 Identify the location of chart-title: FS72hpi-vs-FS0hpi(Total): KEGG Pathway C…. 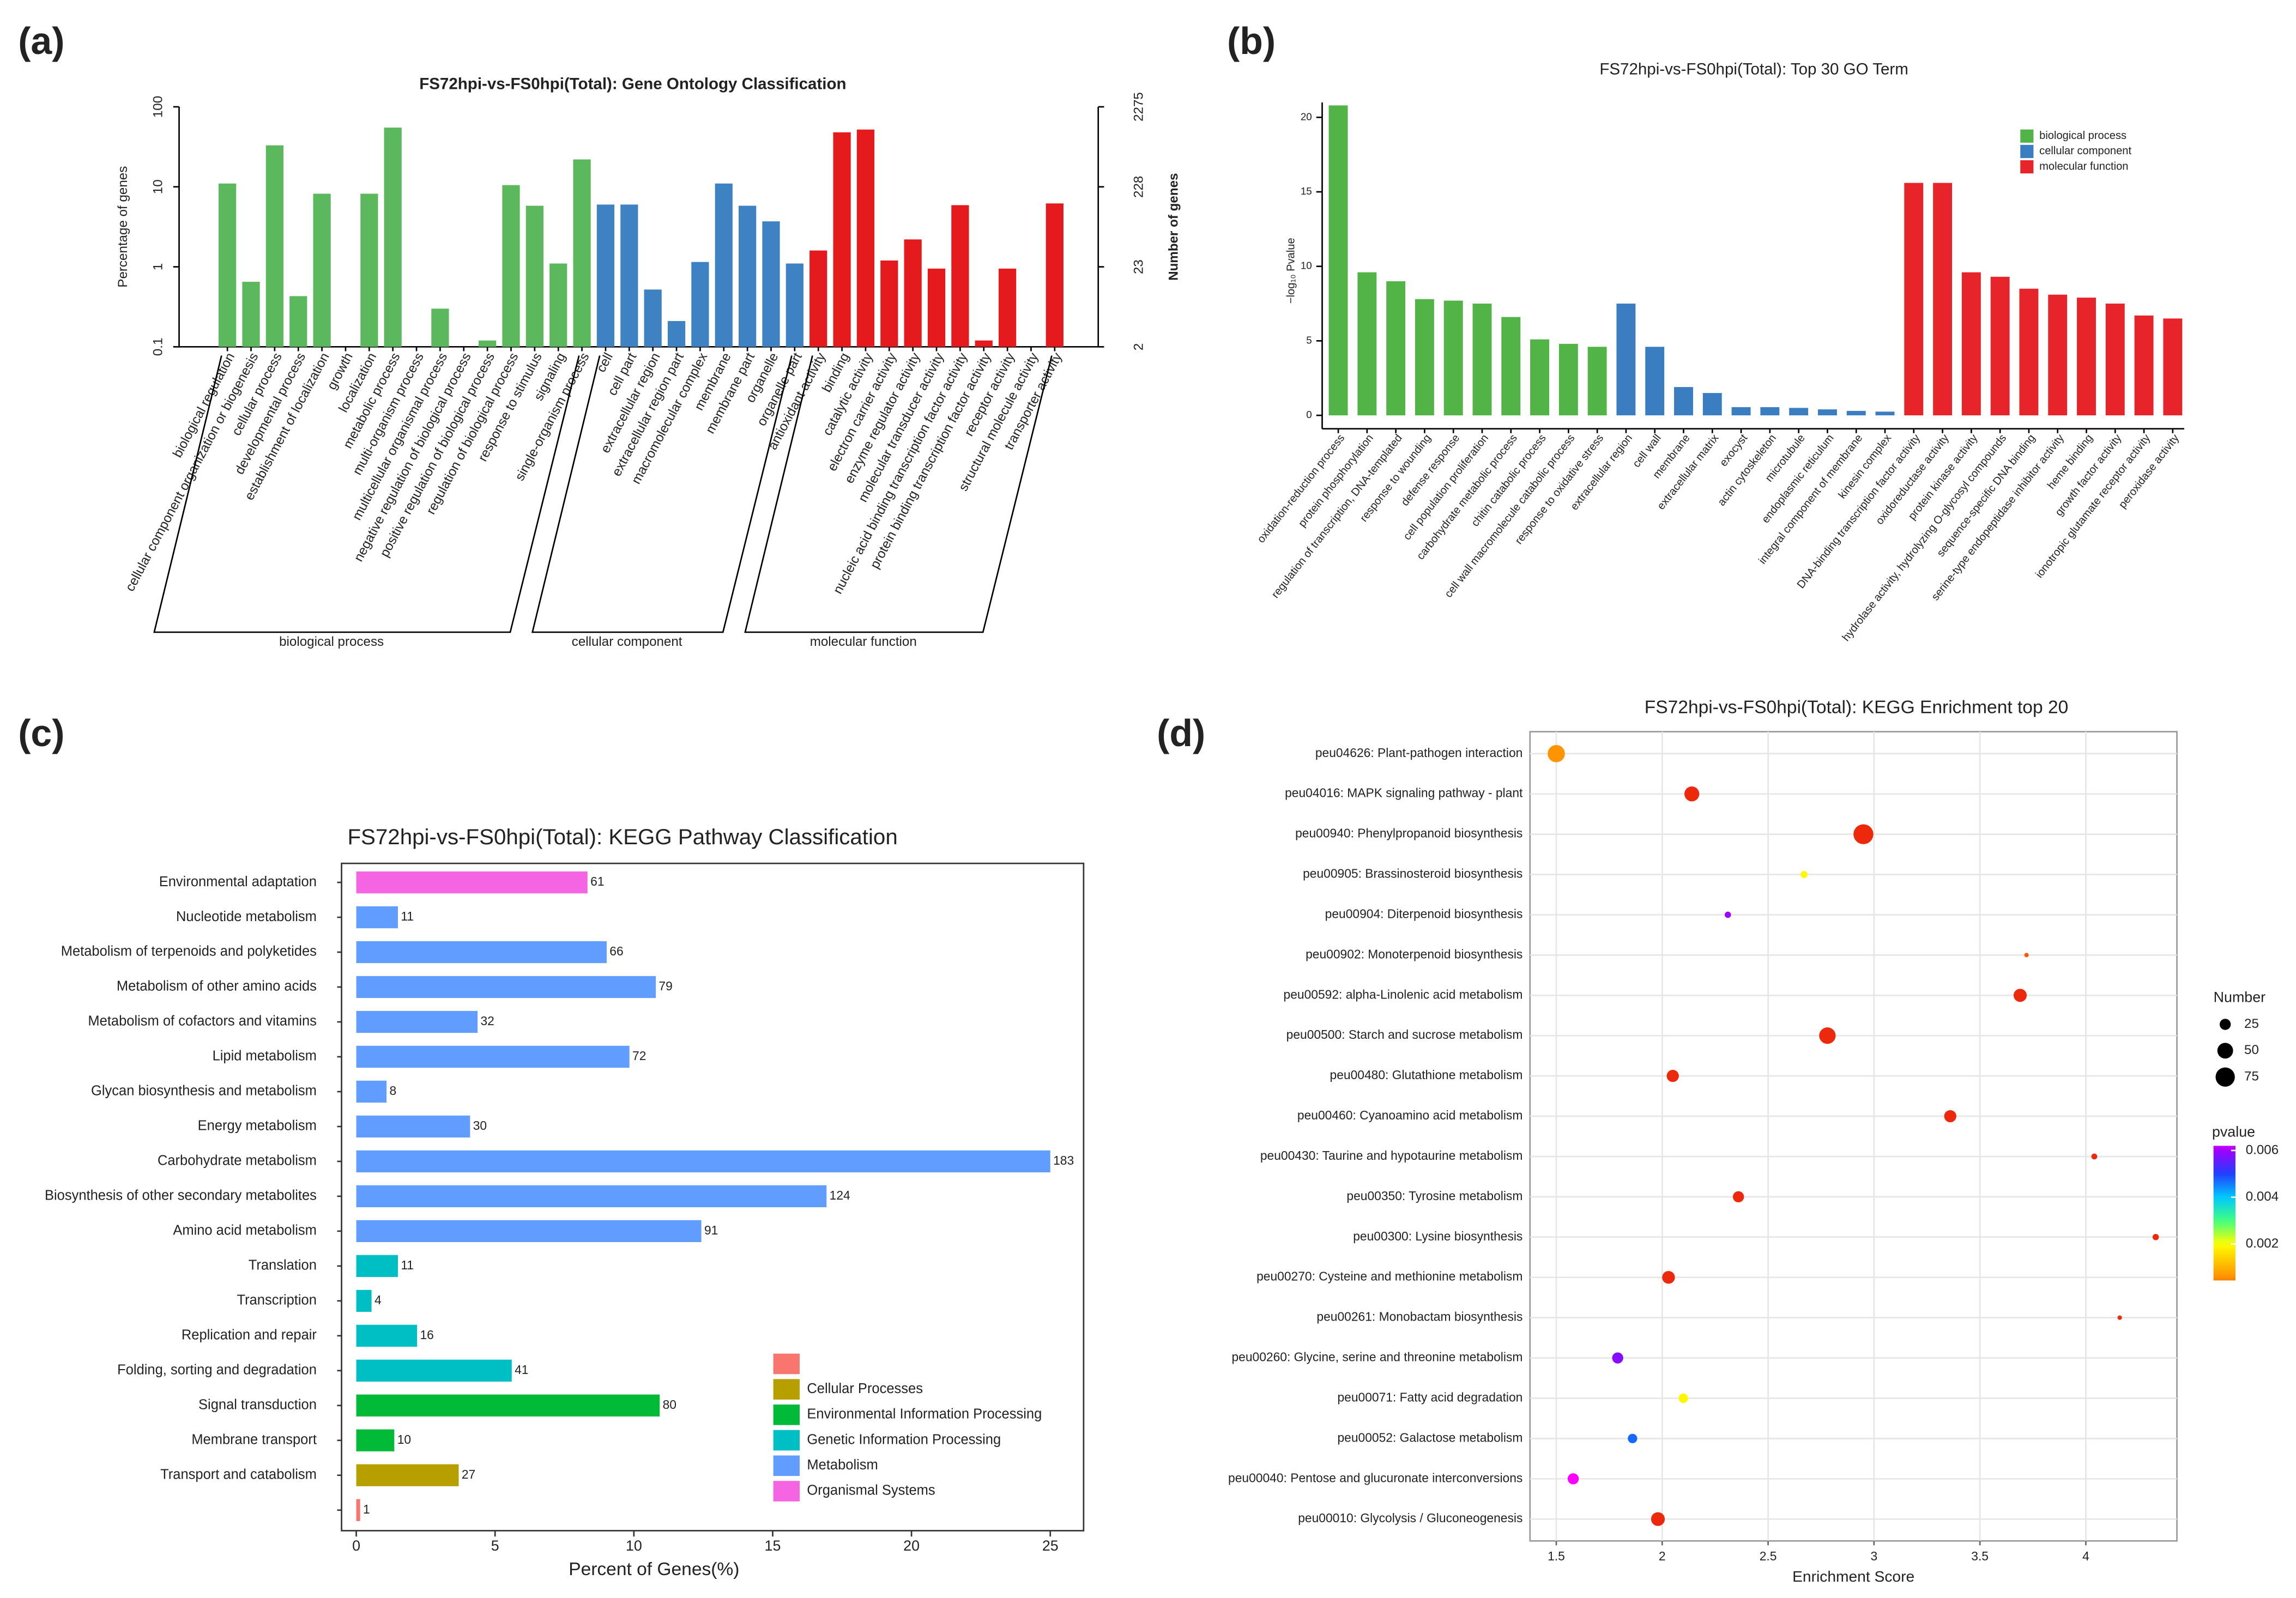
(622, 837).